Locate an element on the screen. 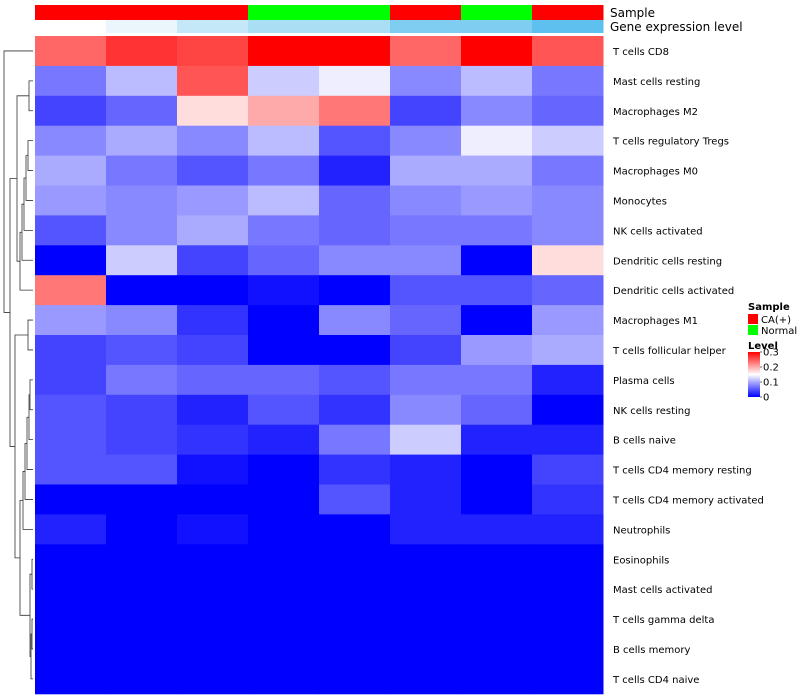 The image size is (800, 700). row-label: Neutrophils is located at coordinates (641, 530).